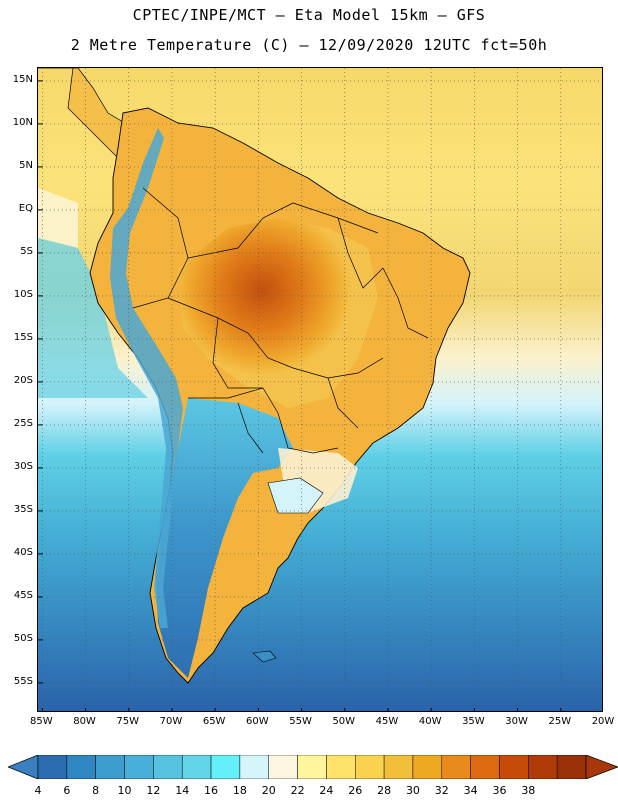 This screenshot has width=618, height=800. Describe the element at coordinates (499, 790) in the screenshot. I see `legend-level-label: 36` at that location.